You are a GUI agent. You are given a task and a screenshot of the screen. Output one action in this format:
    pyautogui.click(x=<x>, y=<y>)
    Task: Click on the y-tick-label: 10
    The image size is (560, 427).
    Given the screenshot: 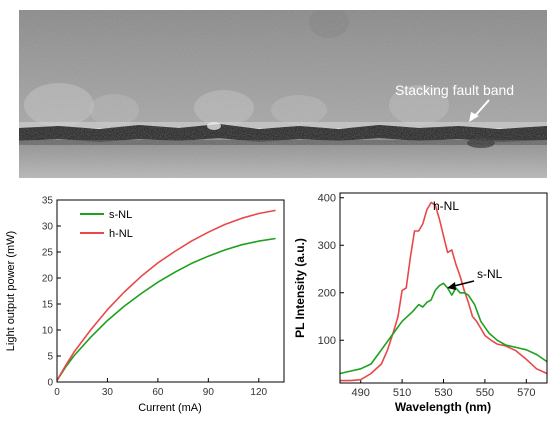 What is the action you would take?
    pyautogui.click(x=48, y=331)
    